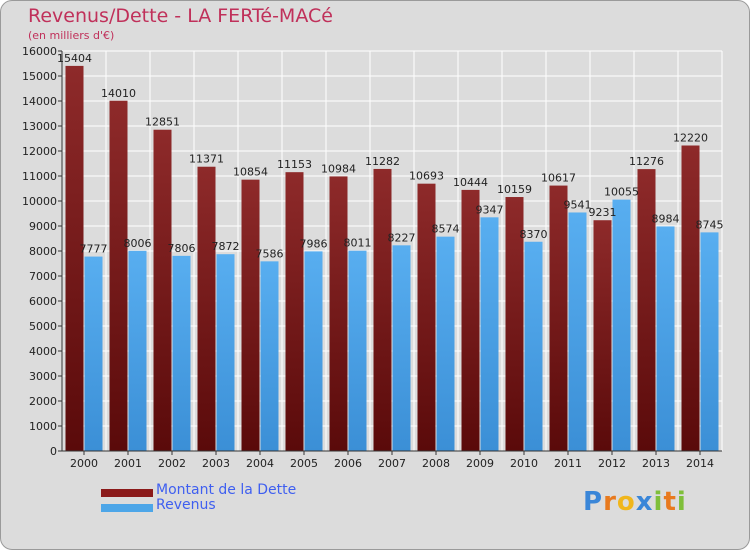  What do you see at coordinates (43, 351) in the screenshot?
I see `y-tick-label: 4000` at bounding box center [43, 351].